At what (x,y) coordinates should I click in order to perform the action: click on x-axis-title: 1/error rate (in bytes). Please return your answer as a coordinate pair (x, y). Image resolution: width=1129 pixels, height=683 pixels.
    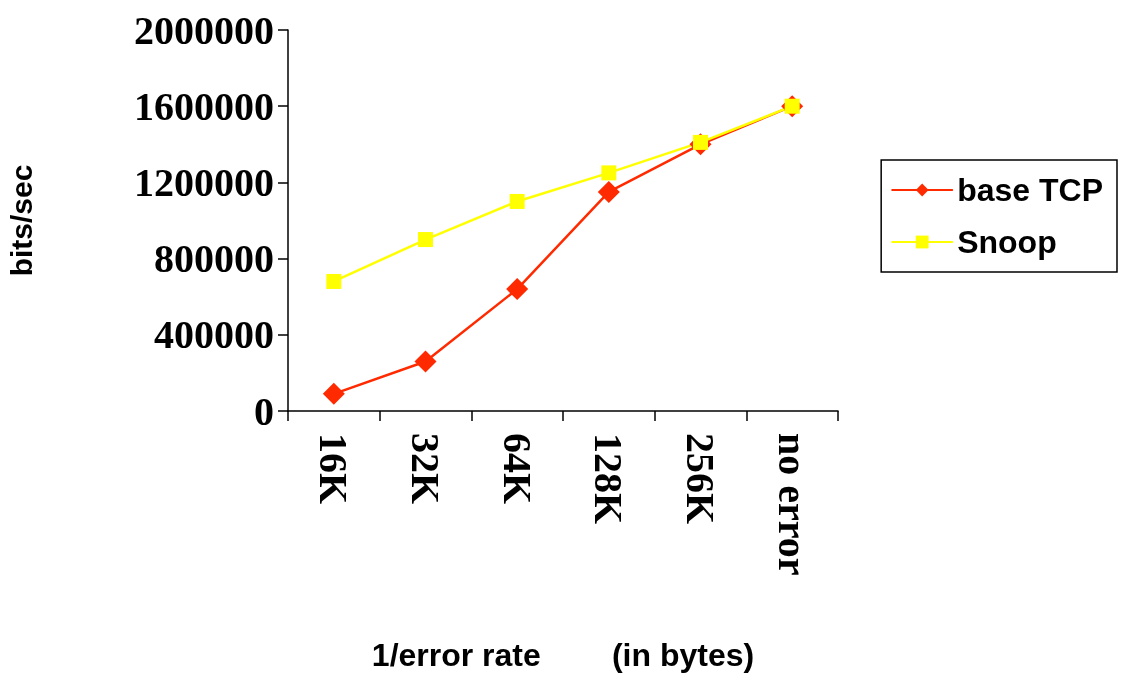
    Looking at the image, I should click on (563, 655).